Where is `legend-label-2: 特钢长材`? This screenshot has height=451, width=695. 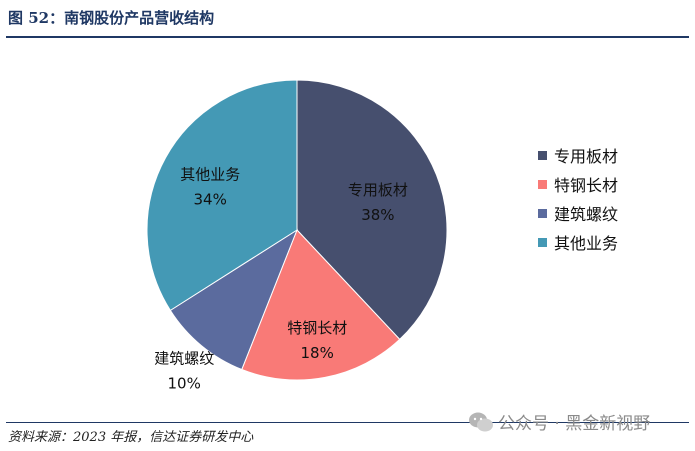 legend-label-2: 特钢长材 is located at coordinates (586, 185).